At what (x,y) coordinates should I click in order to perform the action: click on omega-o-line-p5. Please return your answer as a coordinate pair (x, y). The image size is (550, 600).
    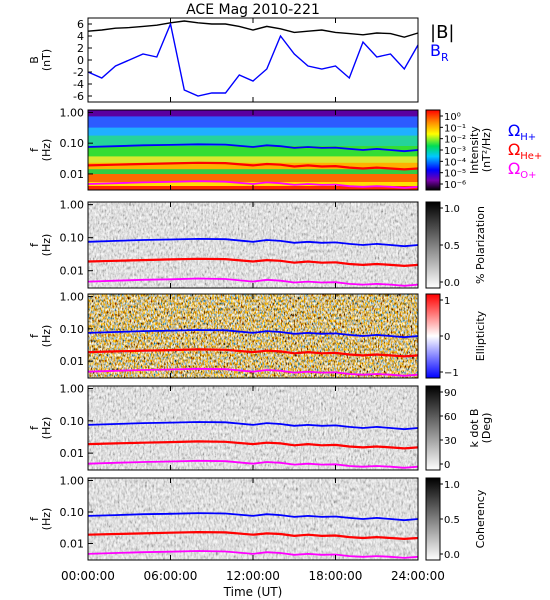
    Looking at the image, I should click on (253, 464).